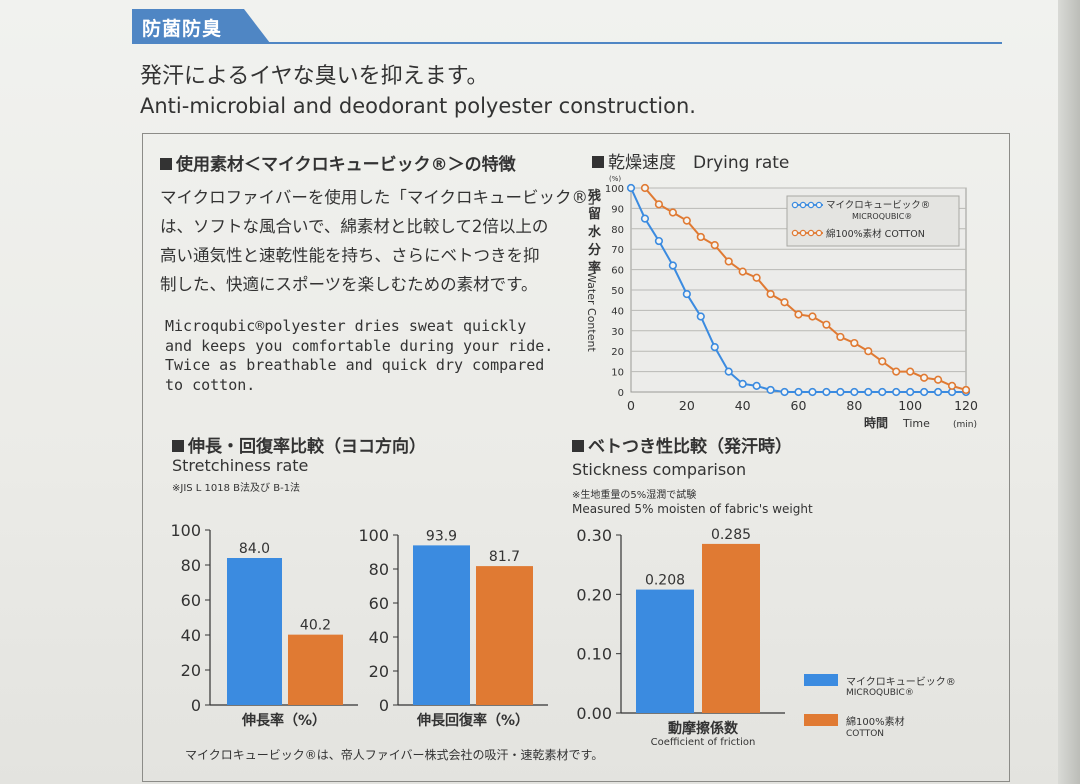 This screenshot has width=1080, height=784. What do you see at coordinates (692, 509) in the screenshot?
I see `stick-note-en: Measured 5% moisten of fabric's weight` at bounding box center [692, 509].